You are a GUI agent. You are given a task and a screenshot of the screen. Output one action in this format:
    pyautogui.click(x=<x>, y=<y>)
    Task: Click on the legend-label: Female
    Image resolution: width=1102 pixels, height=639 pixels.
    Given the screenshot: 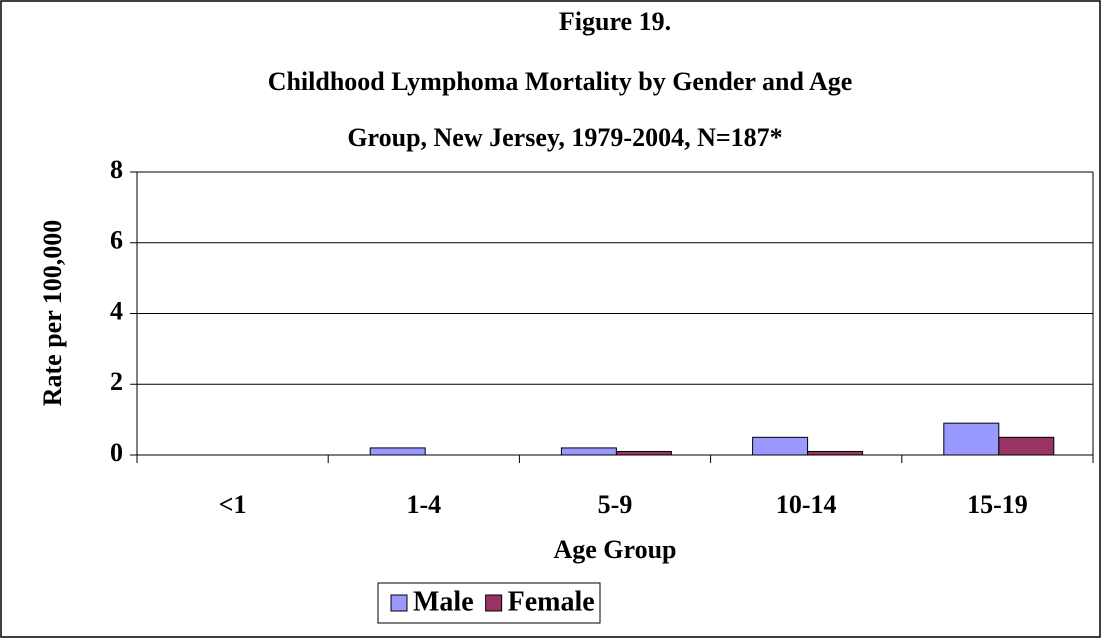 What is the action you would take?
    pyautogui.click(x=551, y=601)
    